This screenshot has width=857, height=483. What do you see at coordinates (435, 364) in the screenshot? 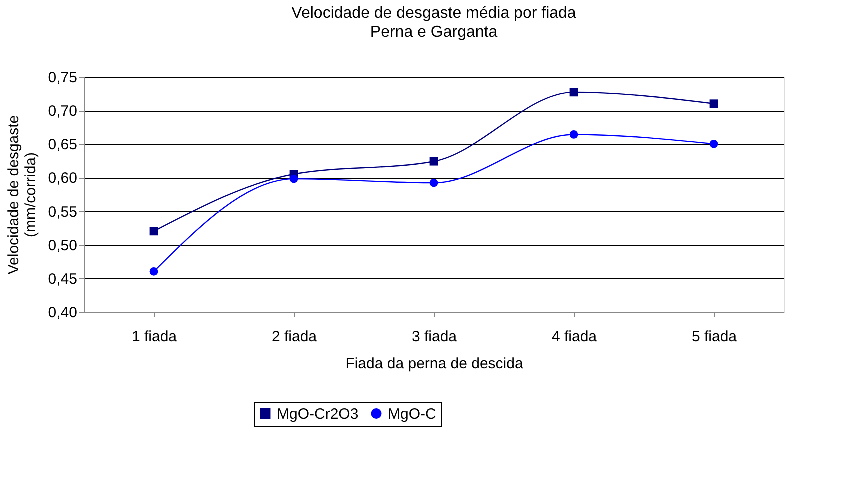
I see `x-axis-title: Fiada da perna de descida` at bounding box center [435, 364].